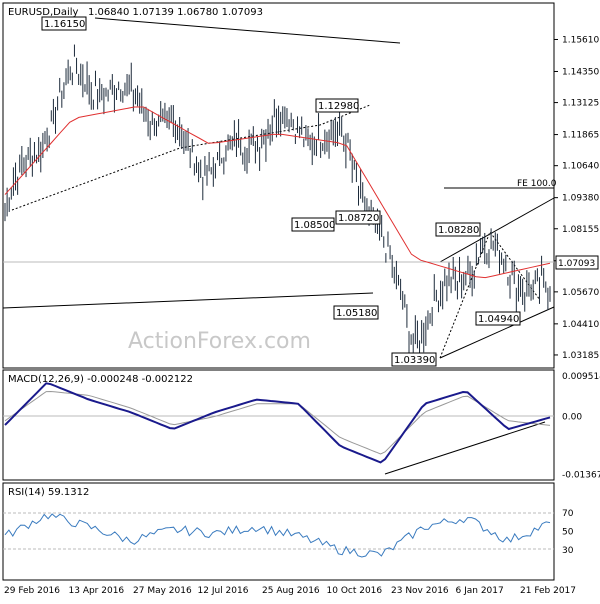 This screenshot has height=604, width=600. What do you see at coordinates (548, 591) in the screenshot?
I see `x-tick-label: 21 Feb 2017` at bounding box center [548, 591].